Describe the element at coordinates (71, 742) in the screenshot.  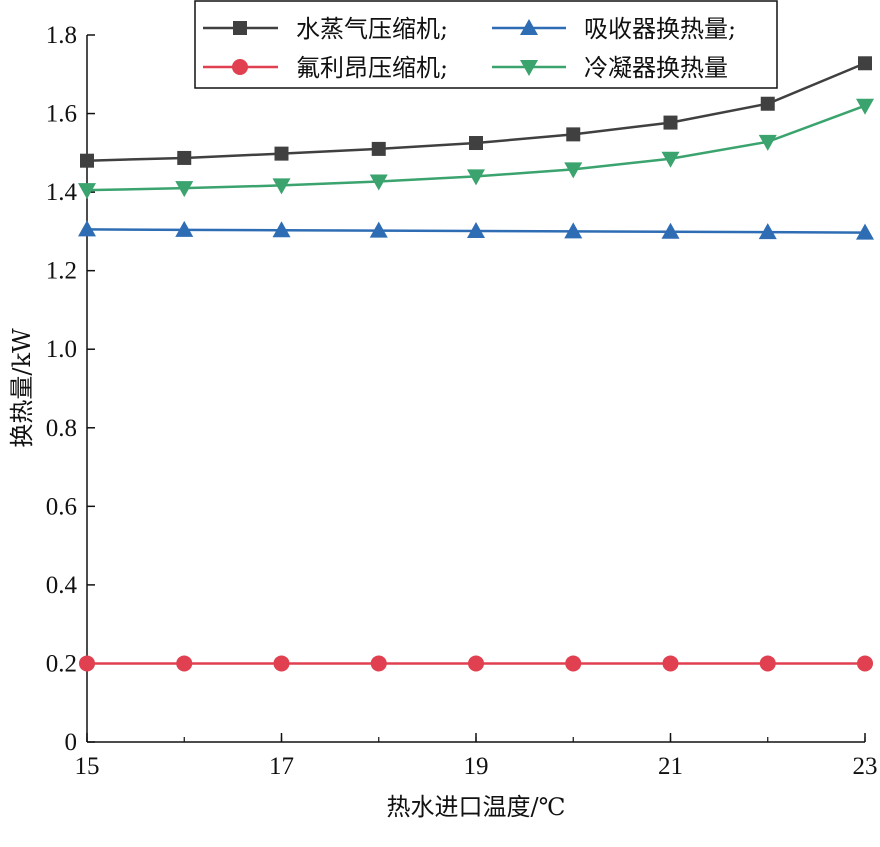
I see `y-tick-label: 0` at that location.